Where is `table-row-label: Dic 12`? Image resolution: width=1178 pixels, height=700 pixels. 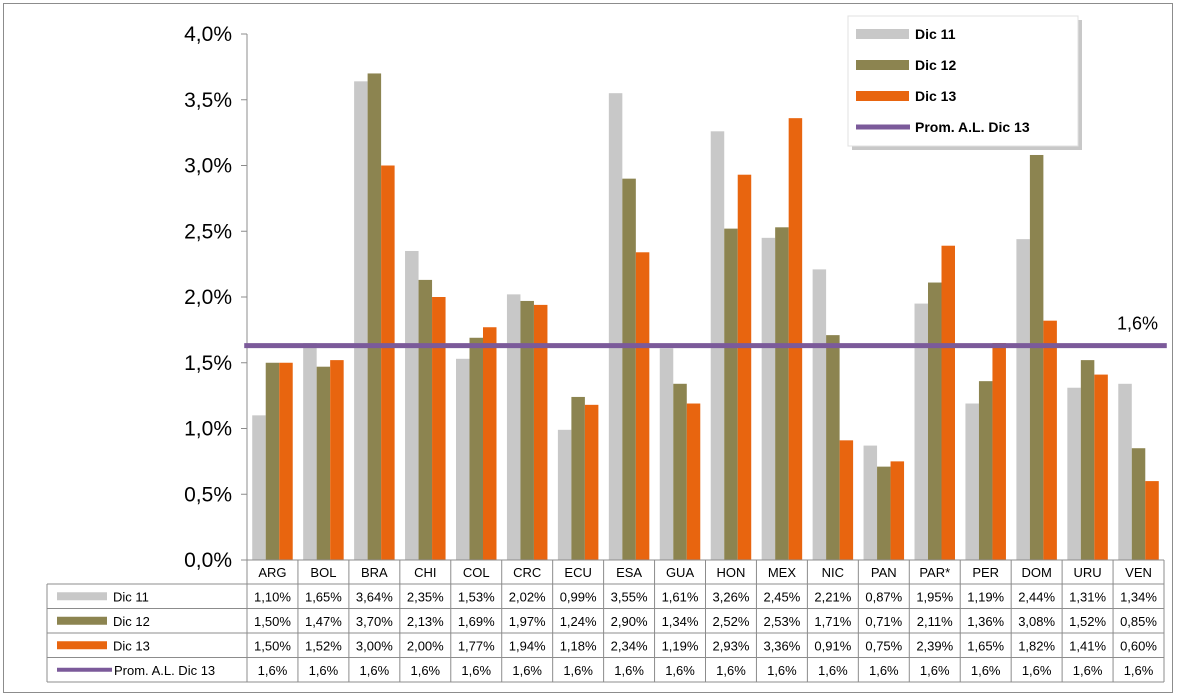 table-row-label: Dic 12 is located at coordinates (131, 621).